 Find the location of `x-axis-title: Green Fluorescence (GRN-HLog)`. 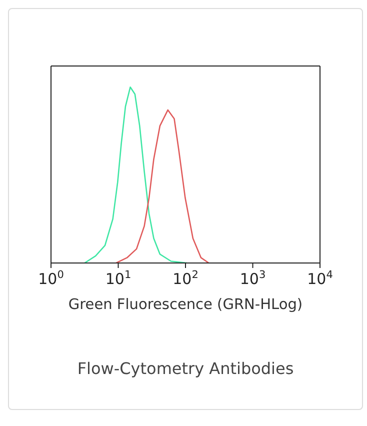

x-axis-title: Green Fluorescence (GRN-HLog) is located at coordinates (185, 305).